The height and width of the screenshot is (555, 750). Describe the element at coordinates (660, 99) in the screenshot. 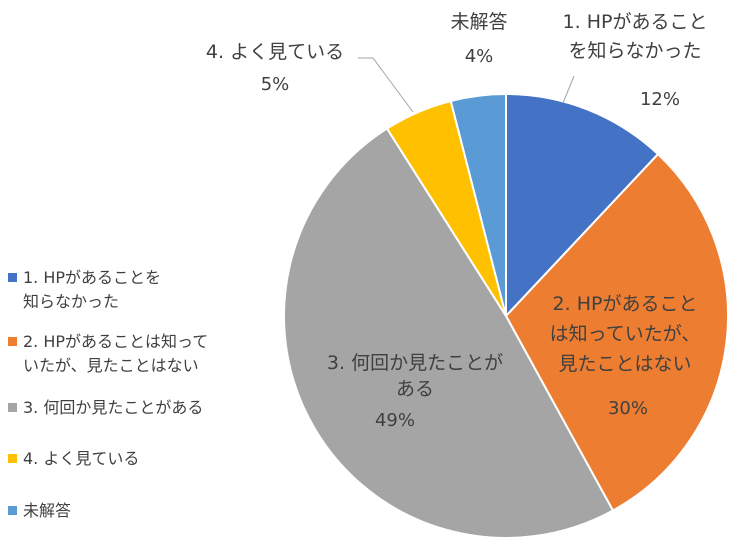

I see `slice-percent-1: 12%` at that location.